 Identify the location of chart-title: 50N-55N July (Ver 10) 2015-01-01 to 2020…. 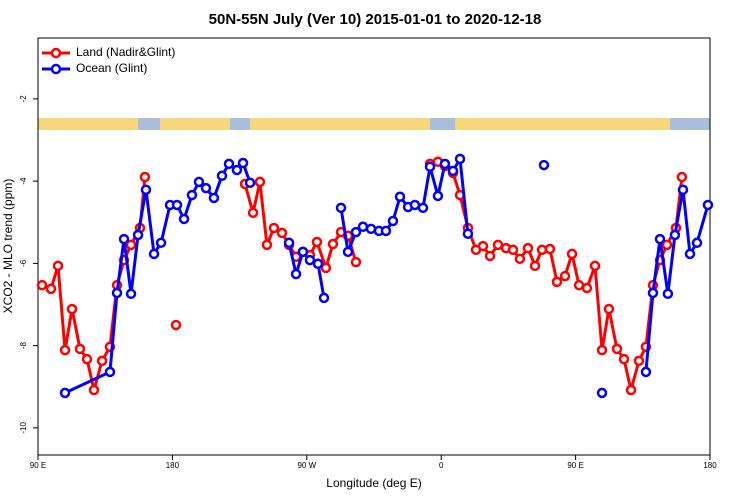
(375, 19).